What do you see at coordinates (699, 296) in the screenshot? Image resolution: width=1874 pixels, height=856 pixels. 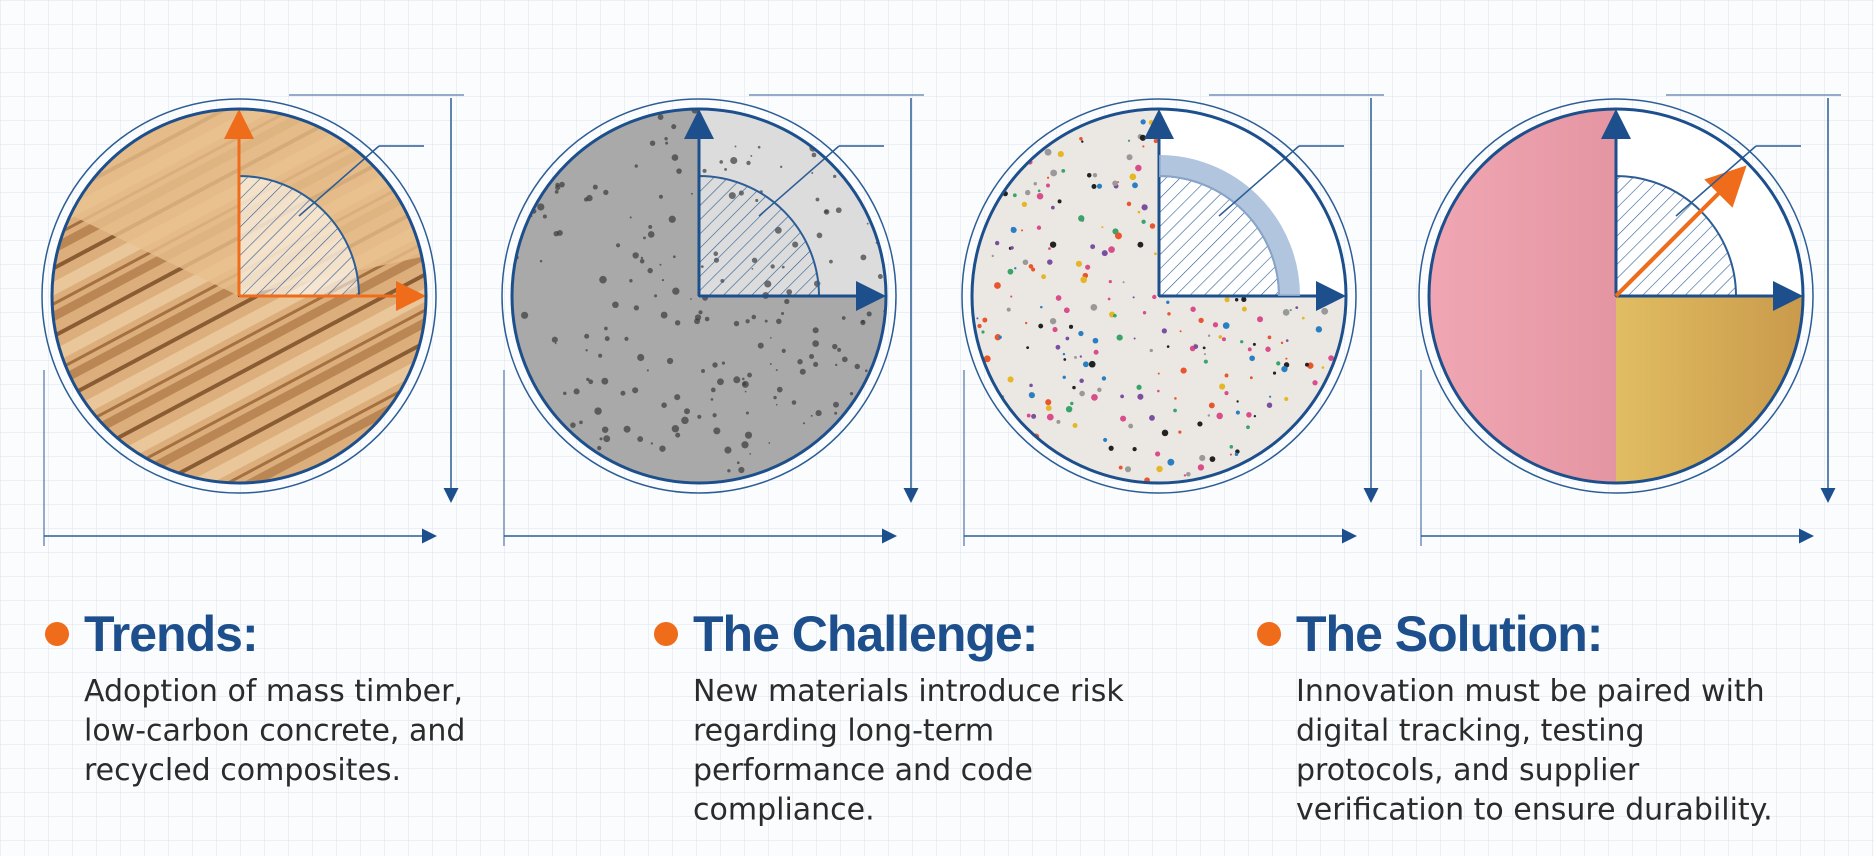 I see `outer-ring` at bounding box center [699, 296].